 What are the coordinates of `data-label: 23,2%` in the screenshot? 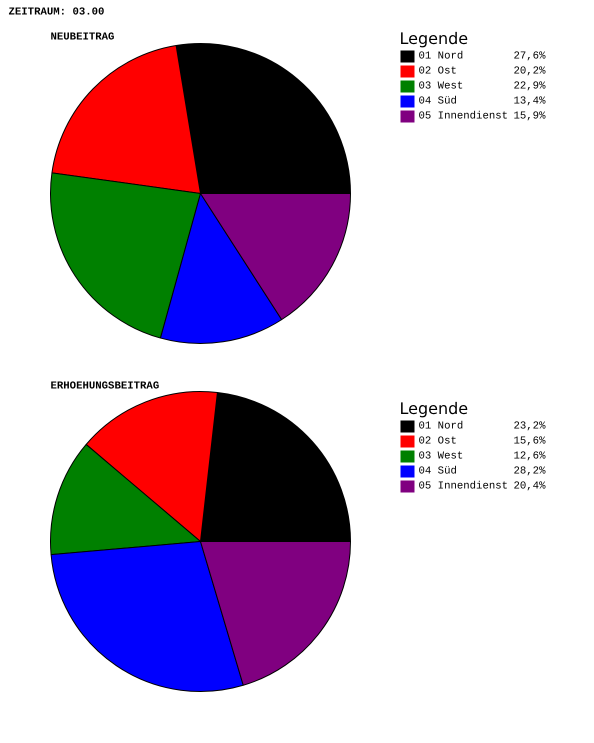 It's located at (530, 426).